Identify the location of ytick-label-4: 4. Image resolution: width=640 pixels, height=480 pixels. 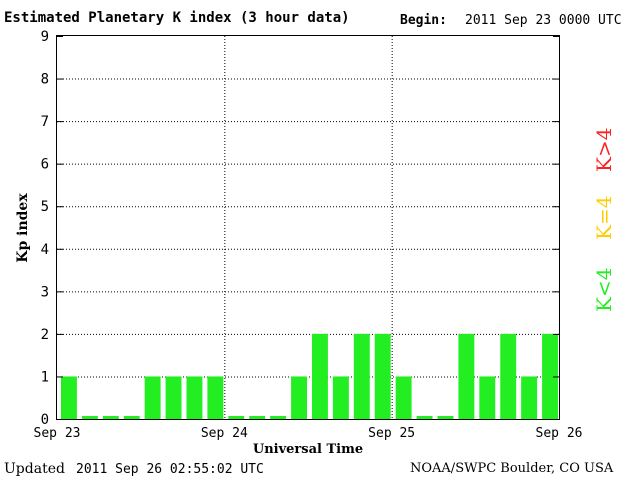
(45, 250).